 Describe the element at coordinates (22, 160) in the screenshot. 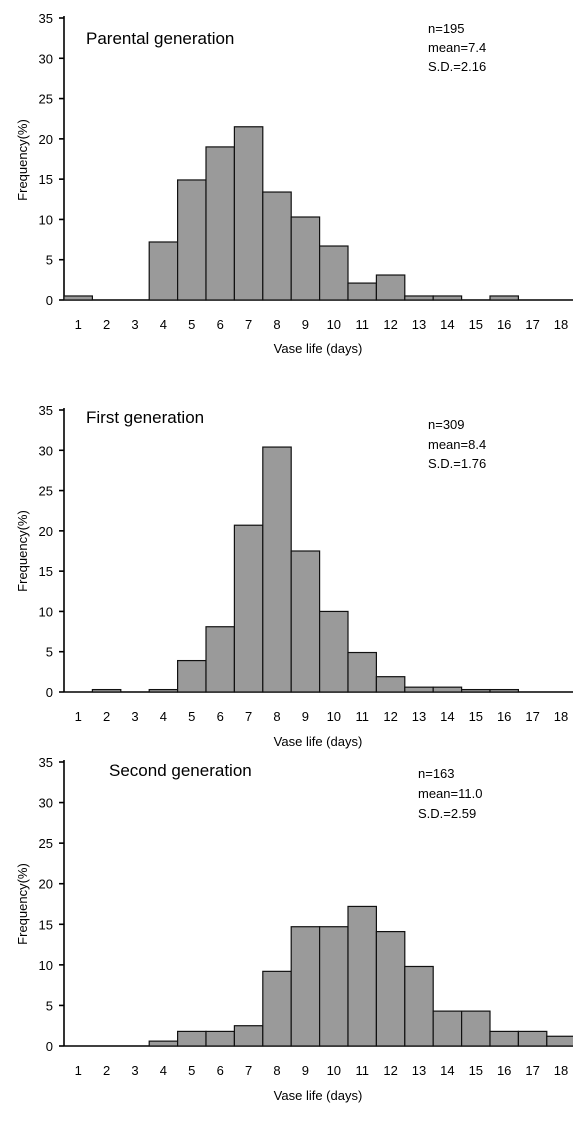

I see `y-axis-label: Frequency(%)` at that location.